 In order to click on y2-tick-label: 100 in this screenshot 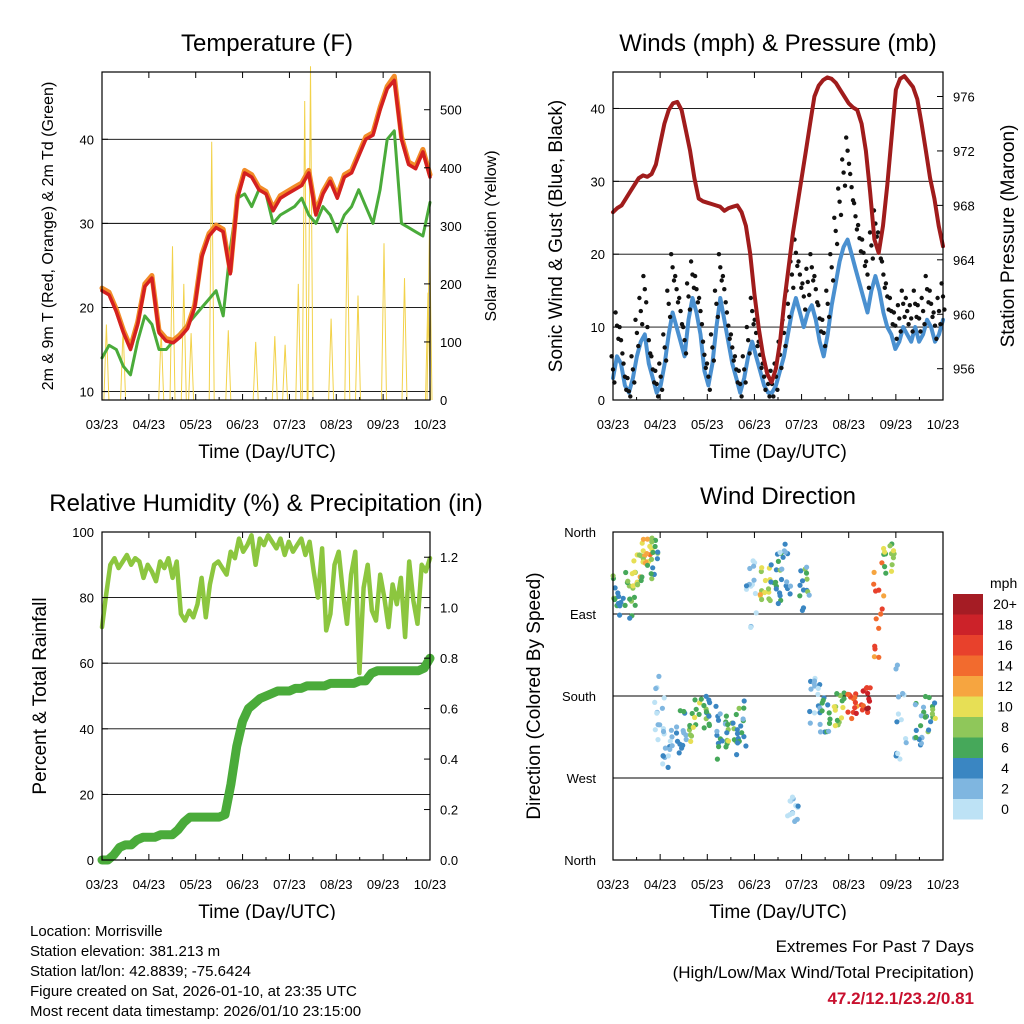, I will do `click(451, 342)`.